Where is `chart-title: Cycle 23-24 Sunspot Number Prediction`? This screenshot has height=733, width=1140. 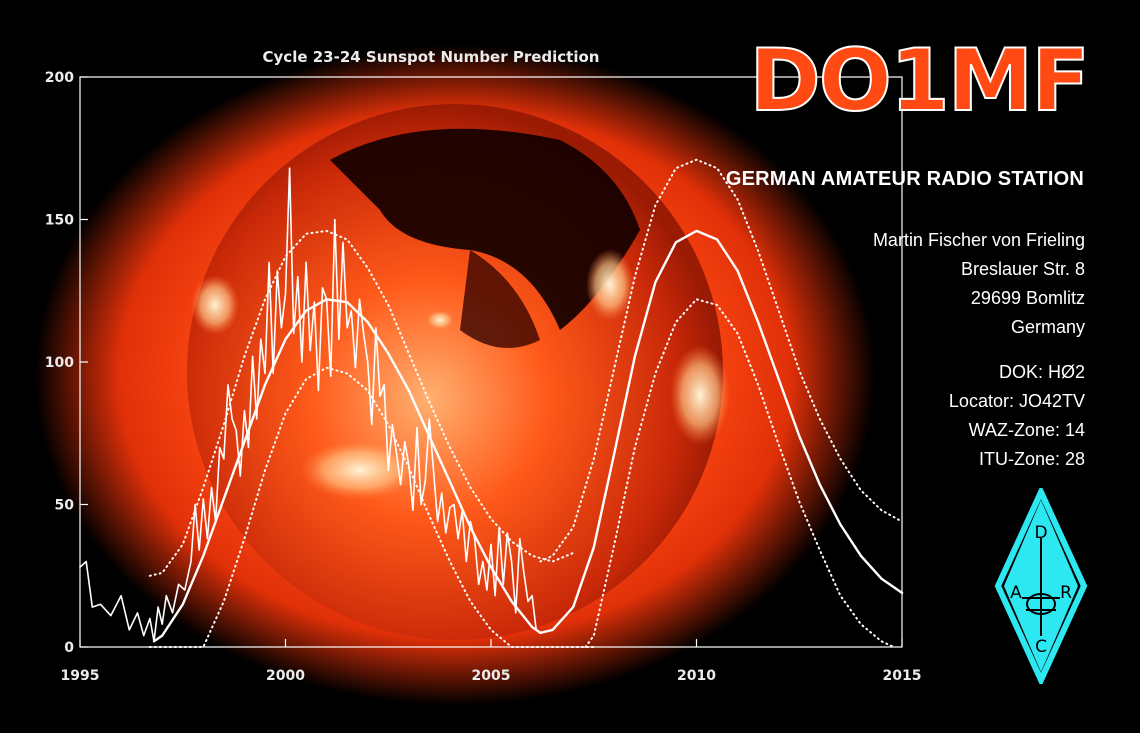 chart-title: Cycle 23-24 Sunspot Number Prediction is located at coordinates (431, 57).